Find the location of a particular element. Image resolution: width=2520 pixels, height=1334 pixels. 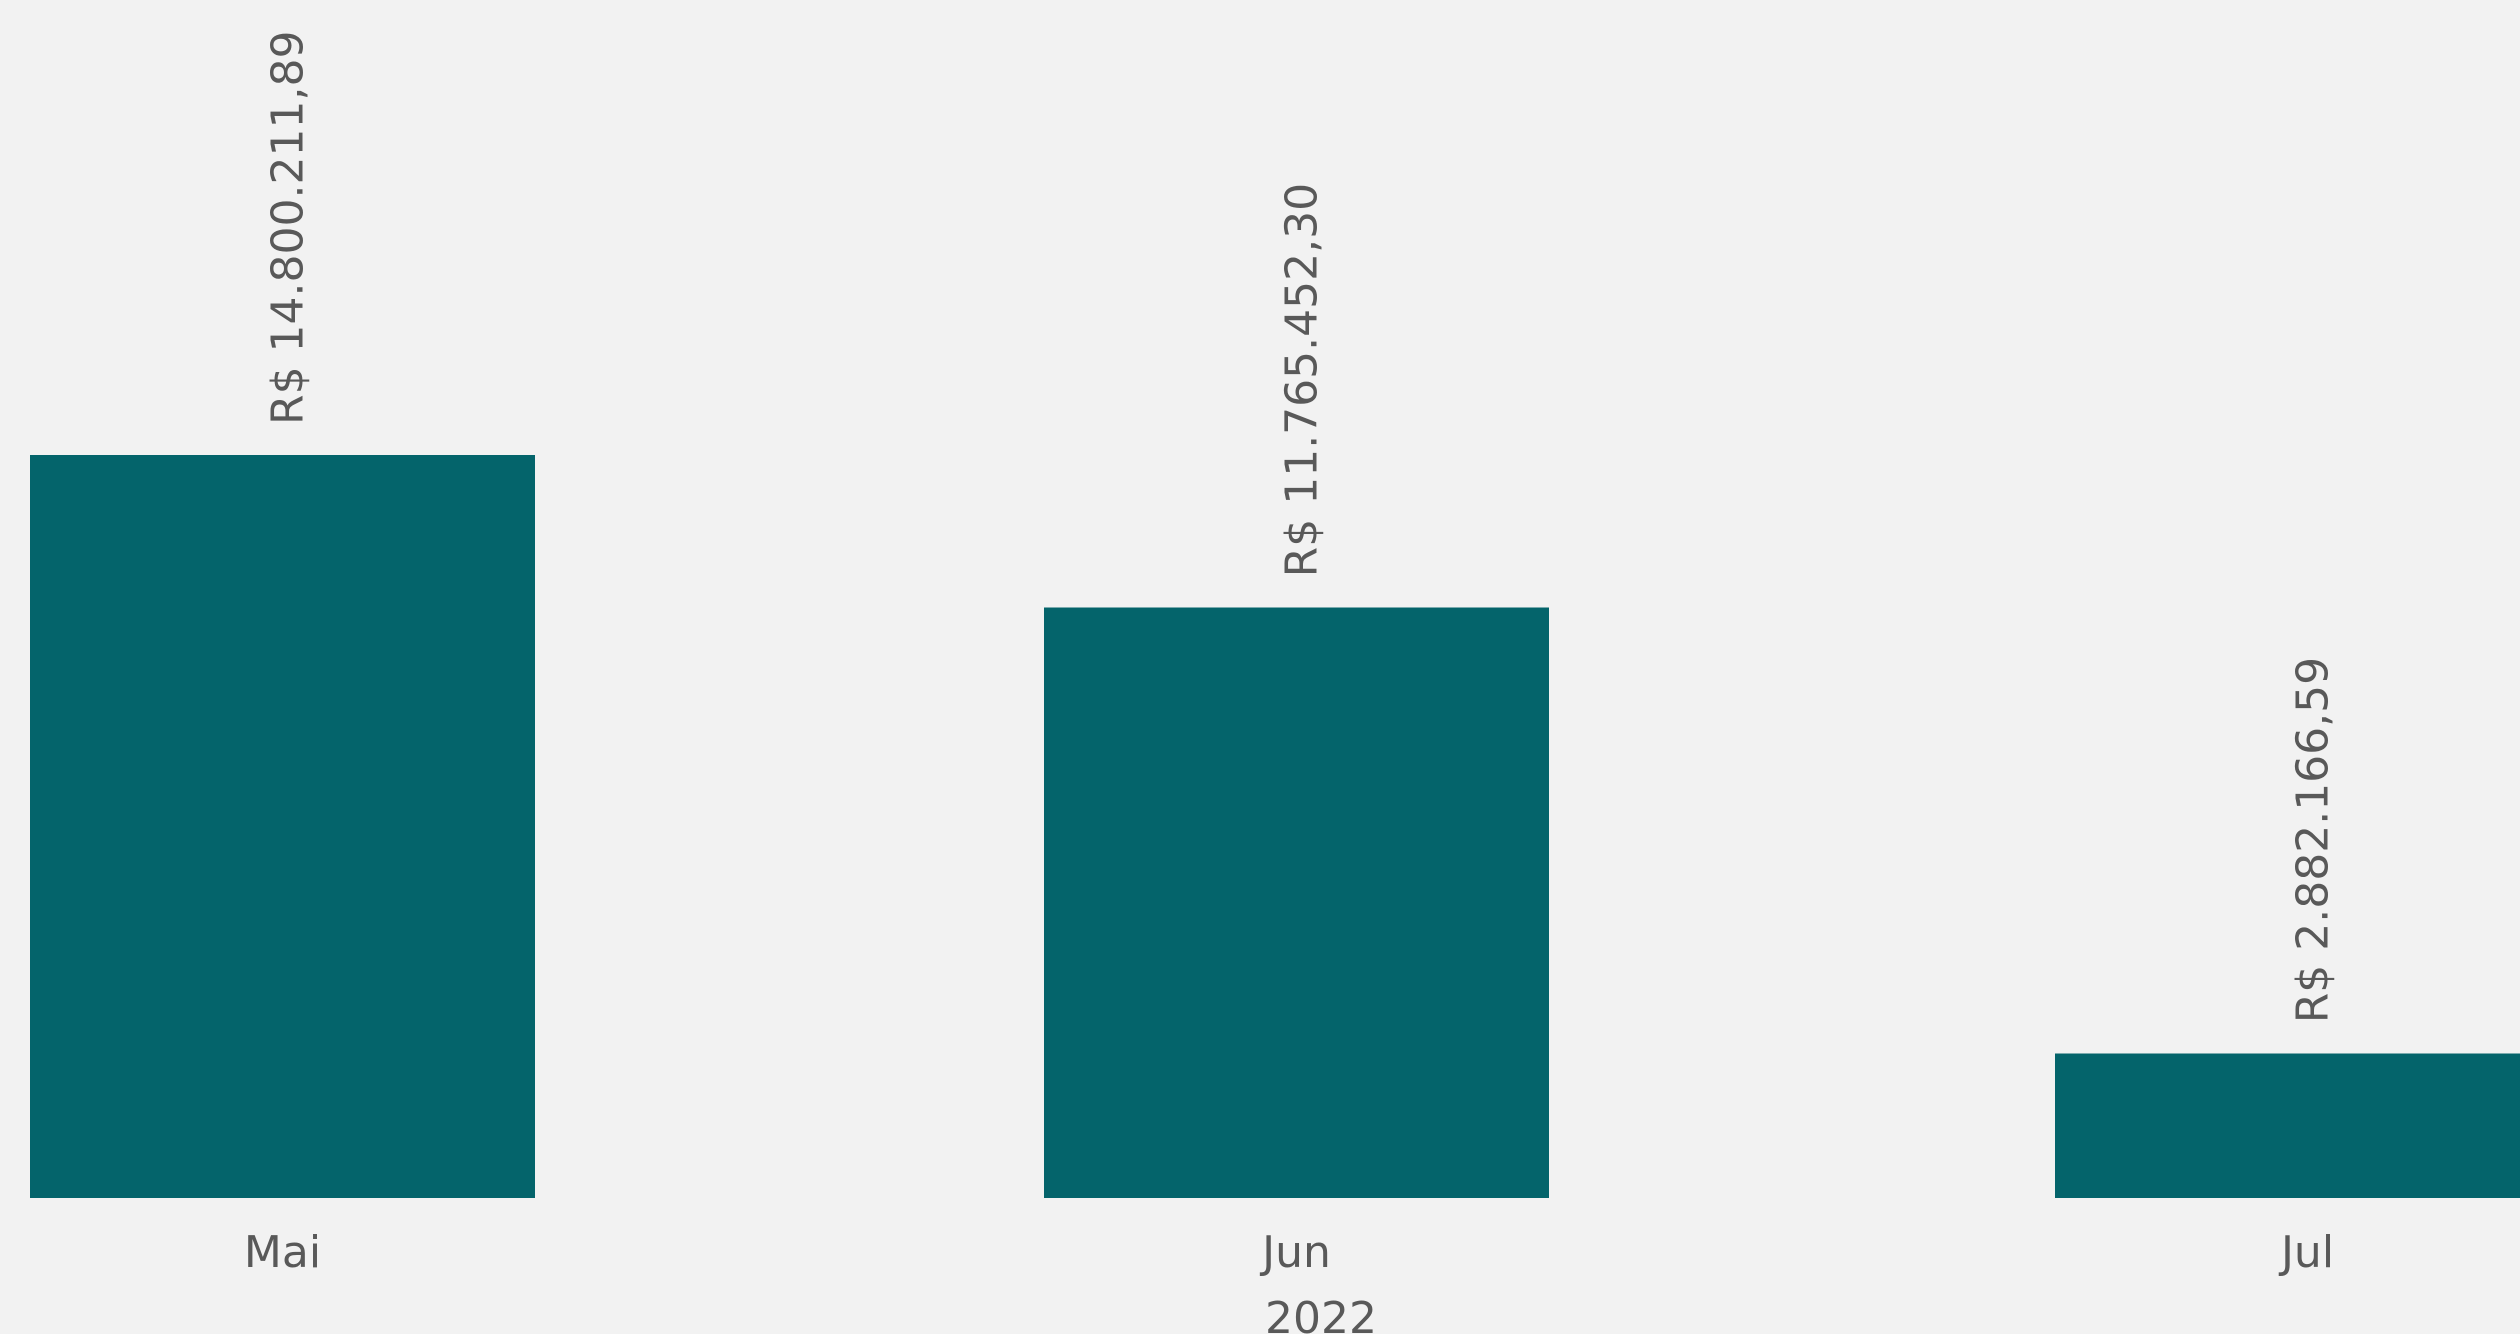

category-label-jun: Jun is located at coordinates (1295, 1252).